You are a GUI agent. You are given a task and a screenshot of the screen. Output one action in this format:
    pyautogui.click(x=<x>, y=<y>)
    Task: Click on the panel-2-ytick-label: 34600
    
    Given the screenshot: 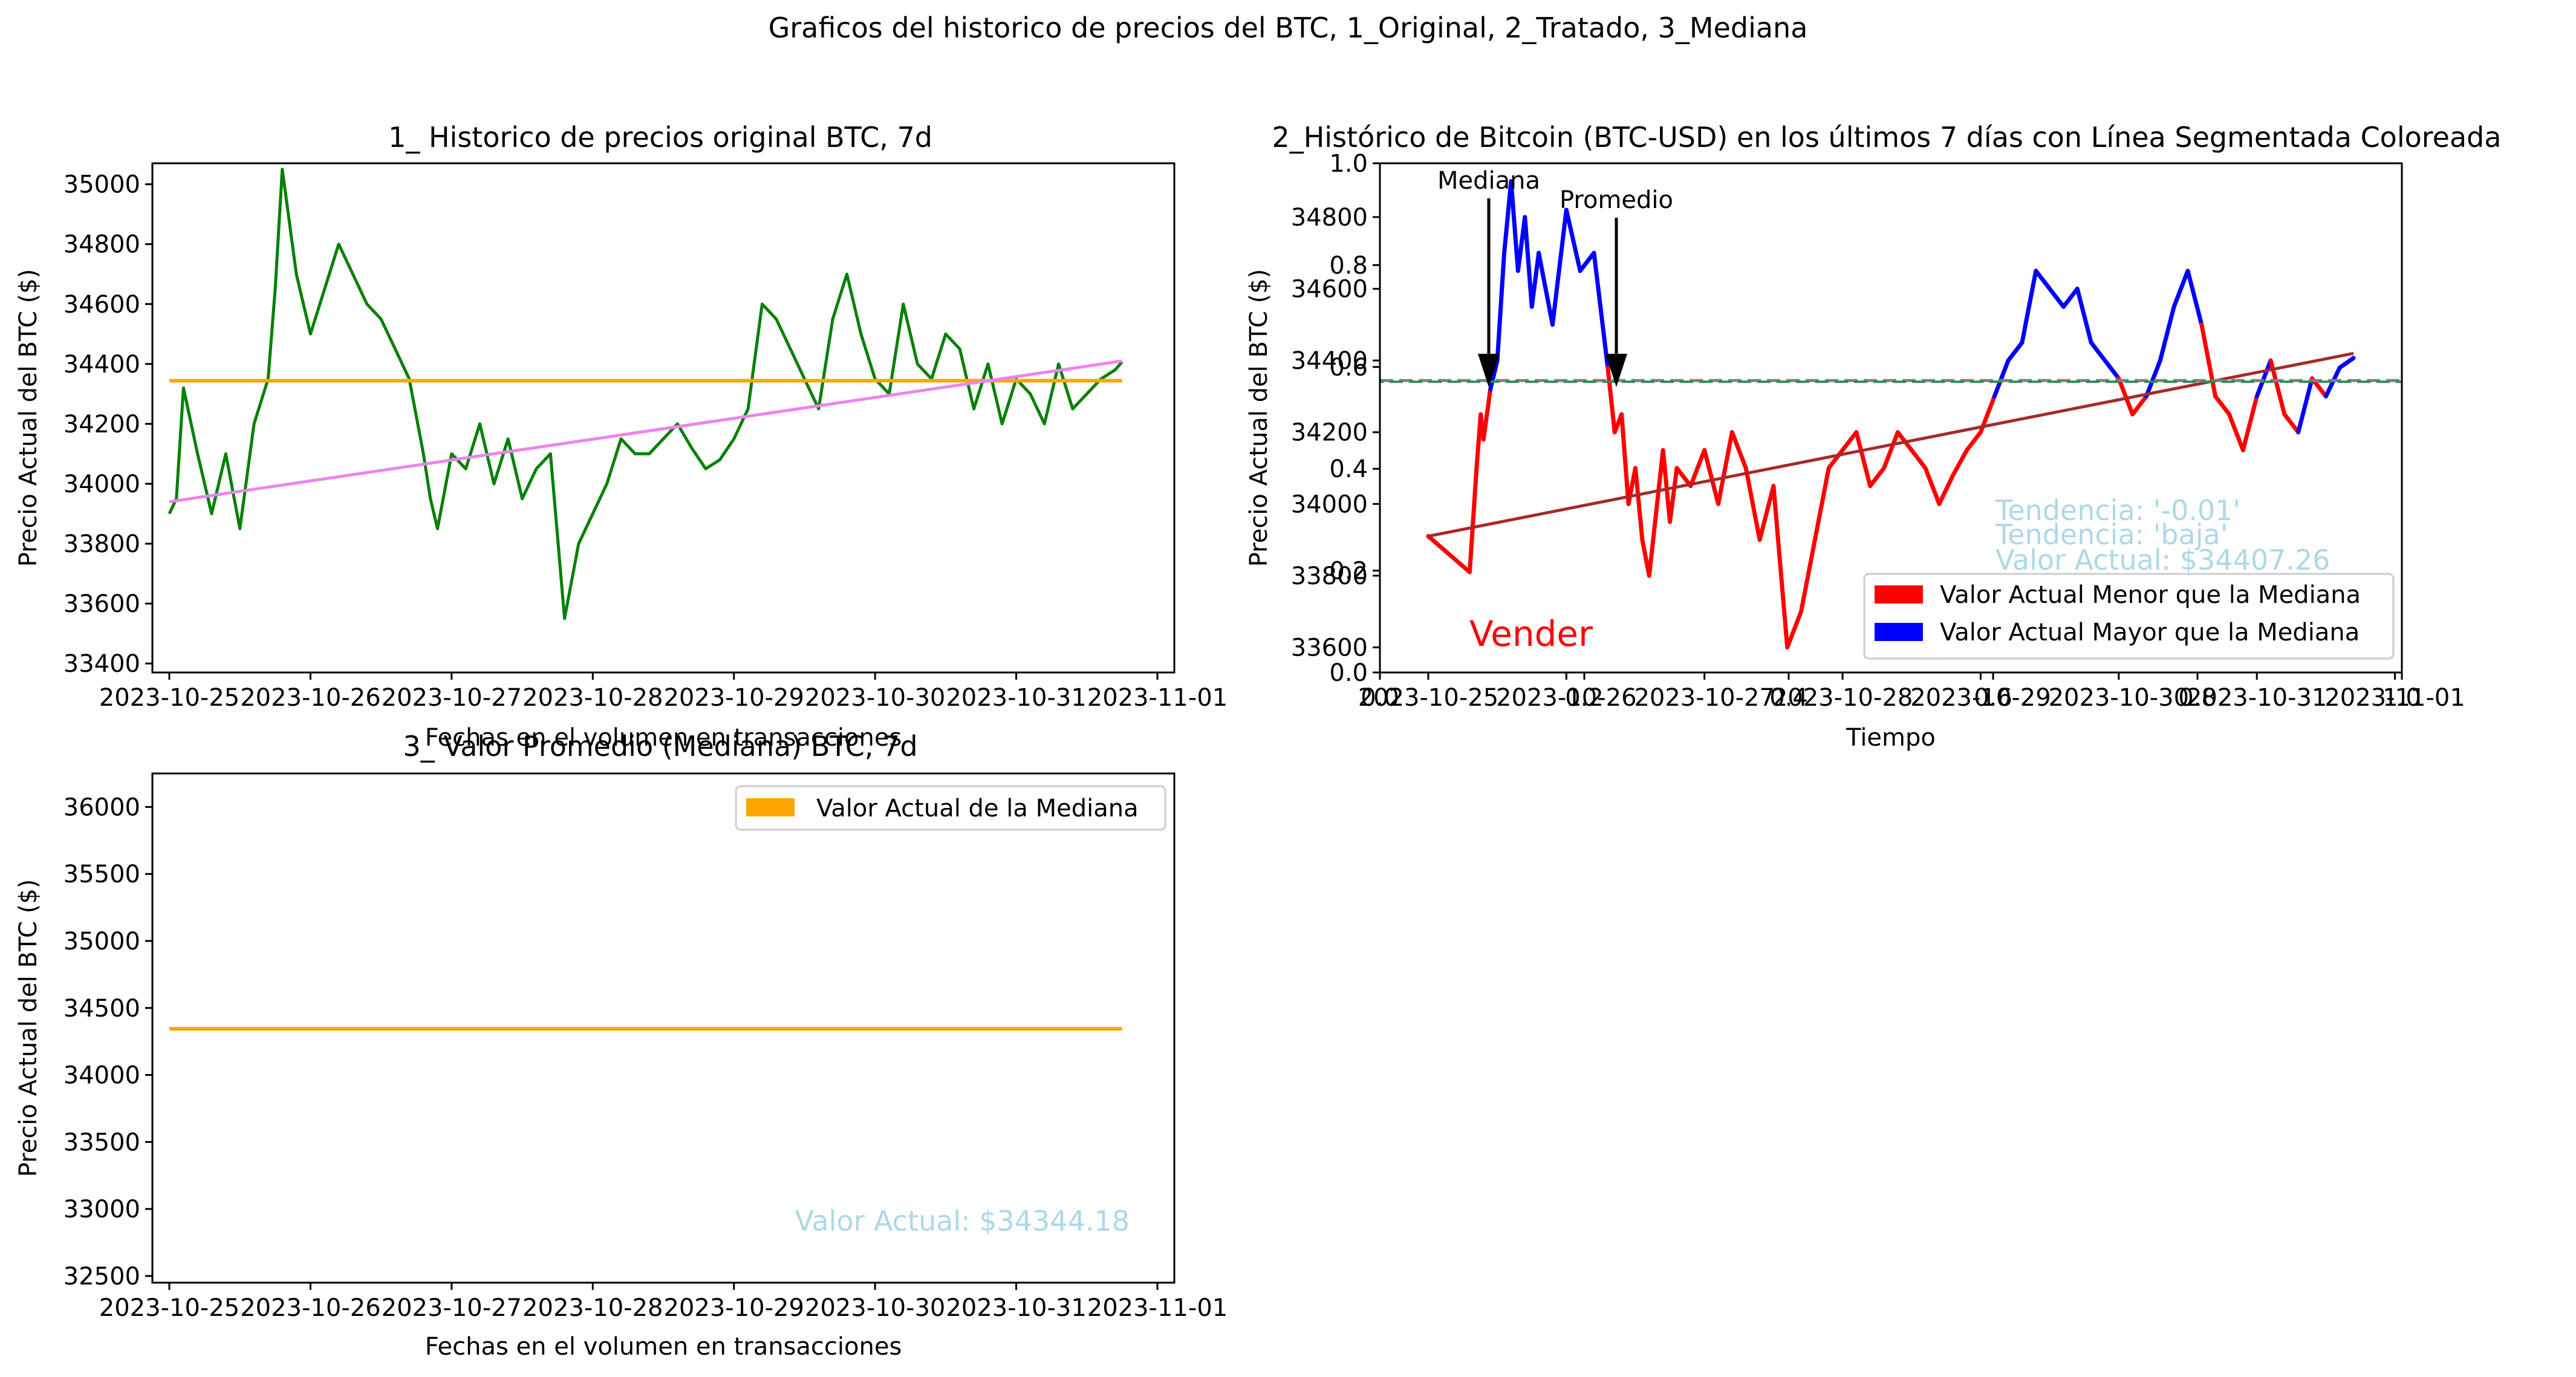 What is the action you would take?
    pyautogui.click(x=1329, y=290)
    